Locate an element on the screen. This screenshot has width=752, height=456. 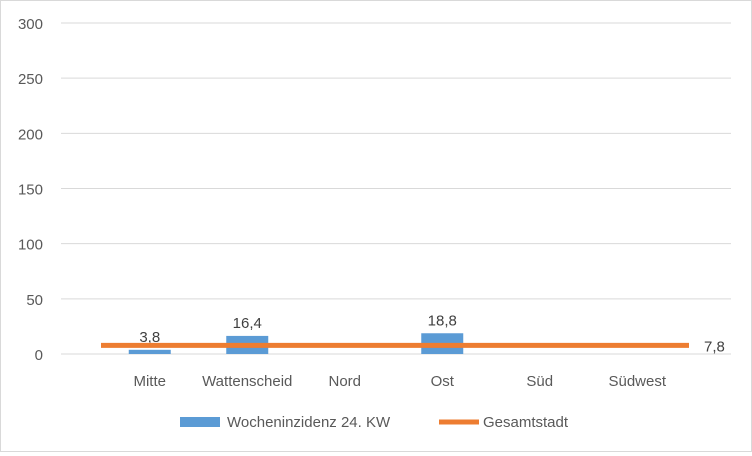
x-tick-label: Ost is located at coordinates (443, 381).